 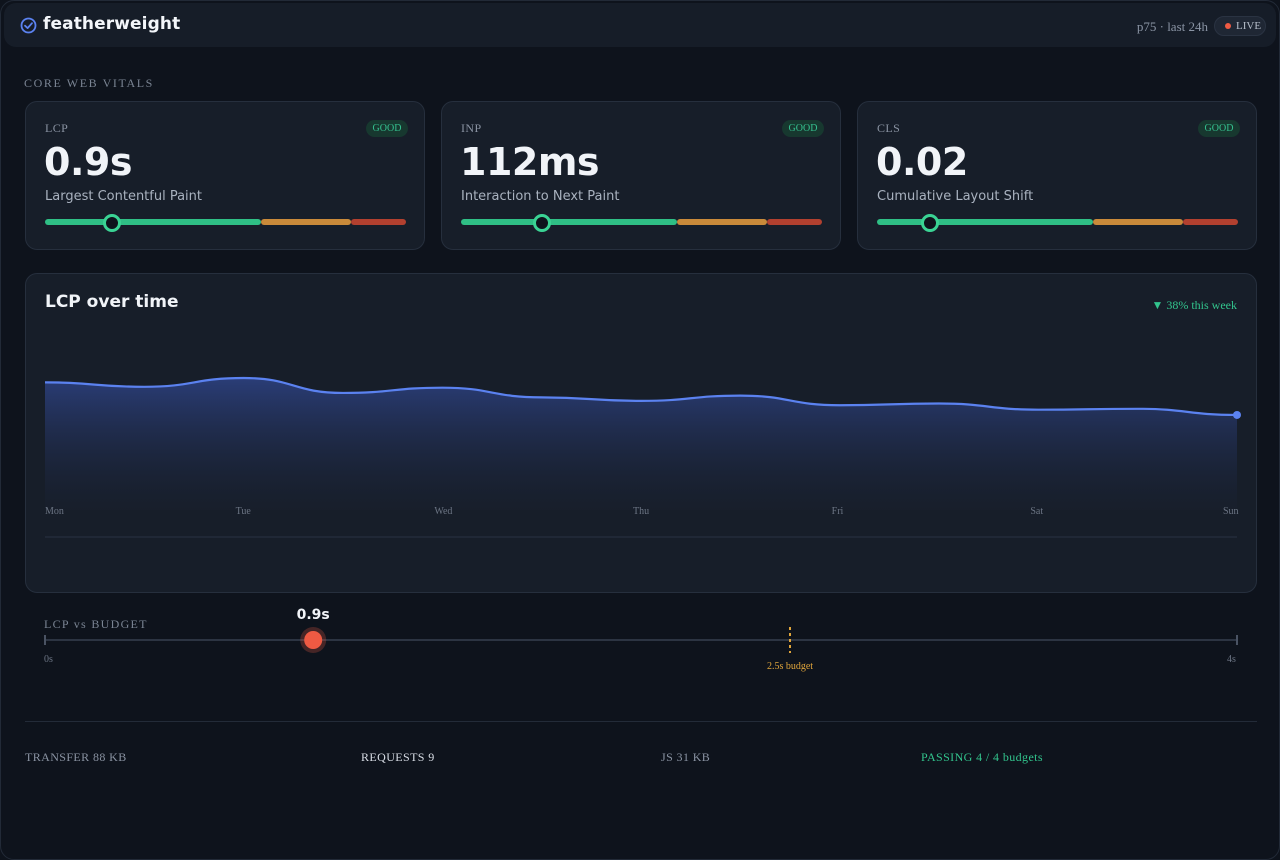 I want to click on x-tick-label: Thu, so click(x=641, y=511).